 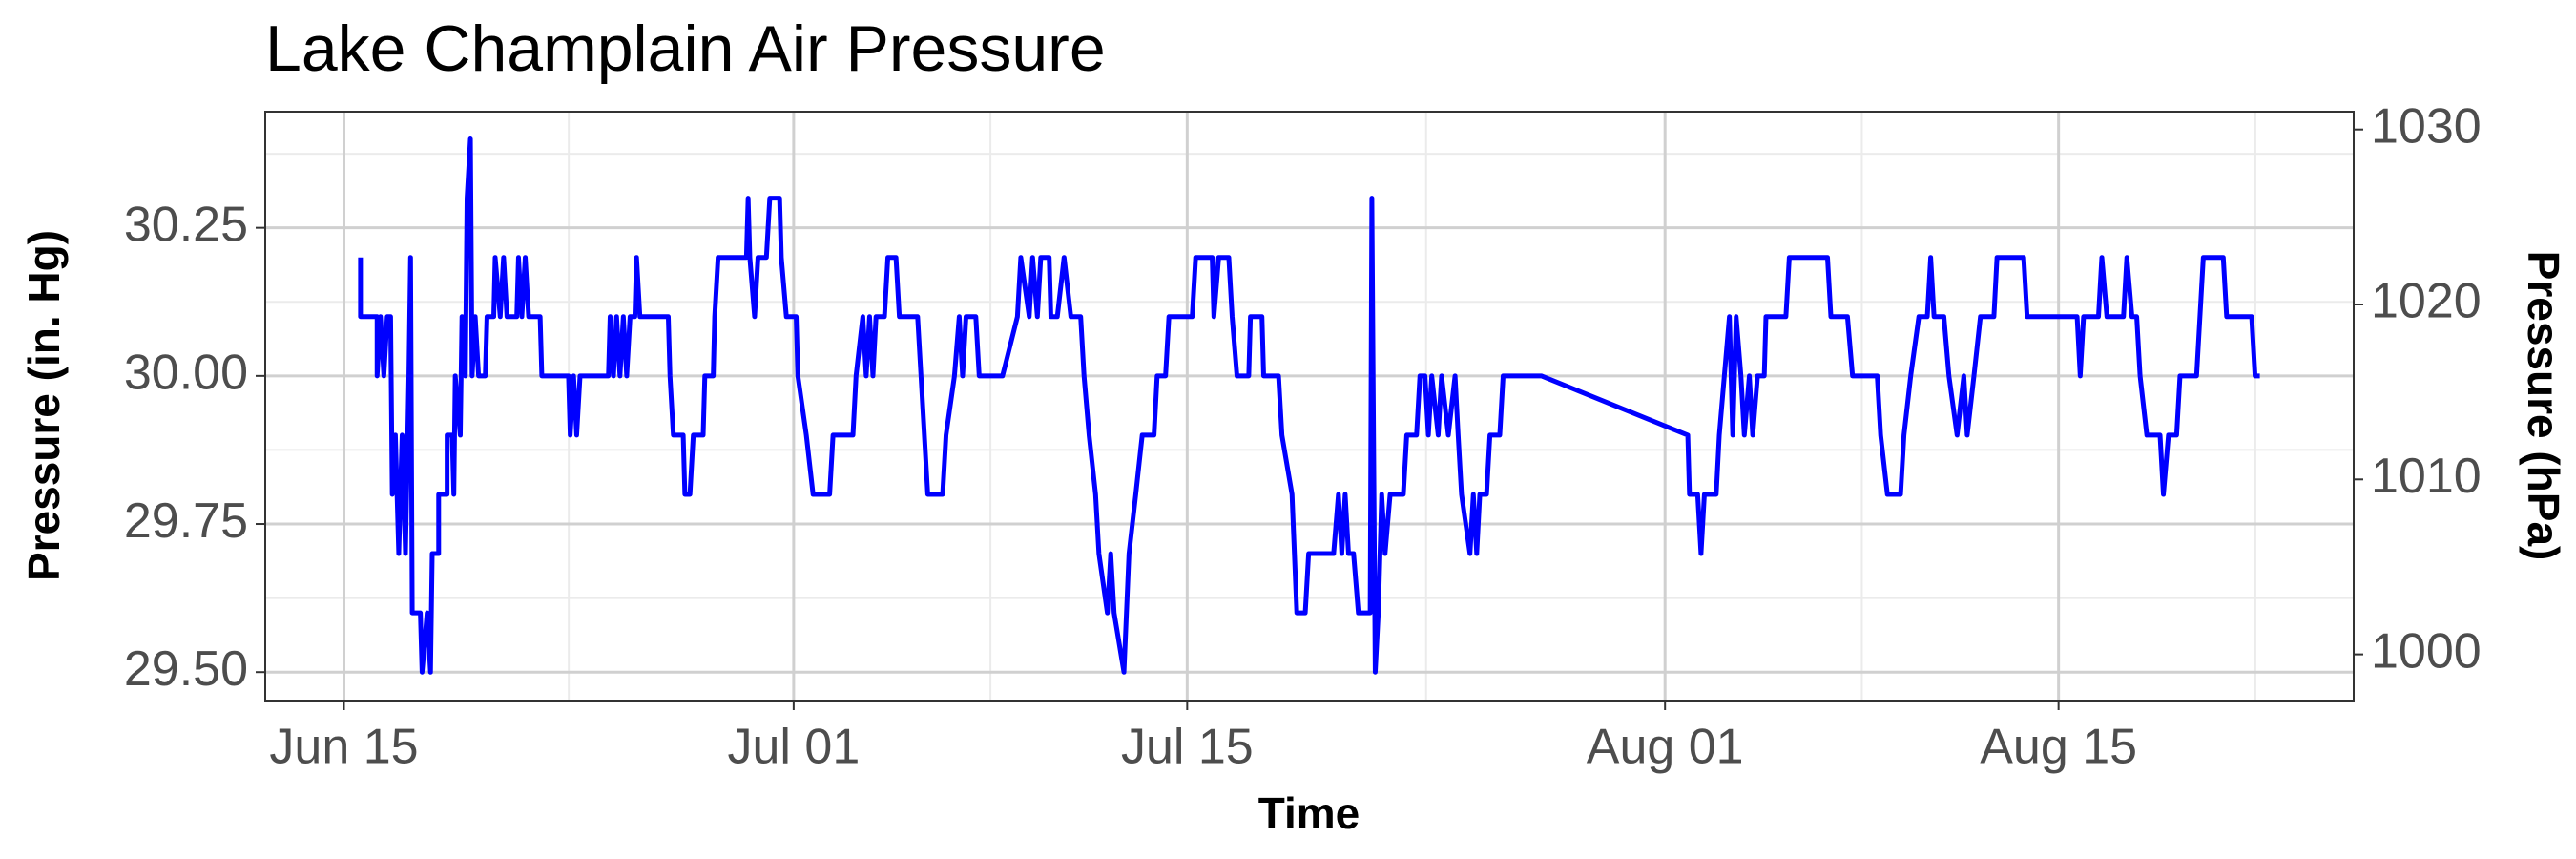 I want to click on y2-tick-label: 1010, so click(x=2426, y=476).